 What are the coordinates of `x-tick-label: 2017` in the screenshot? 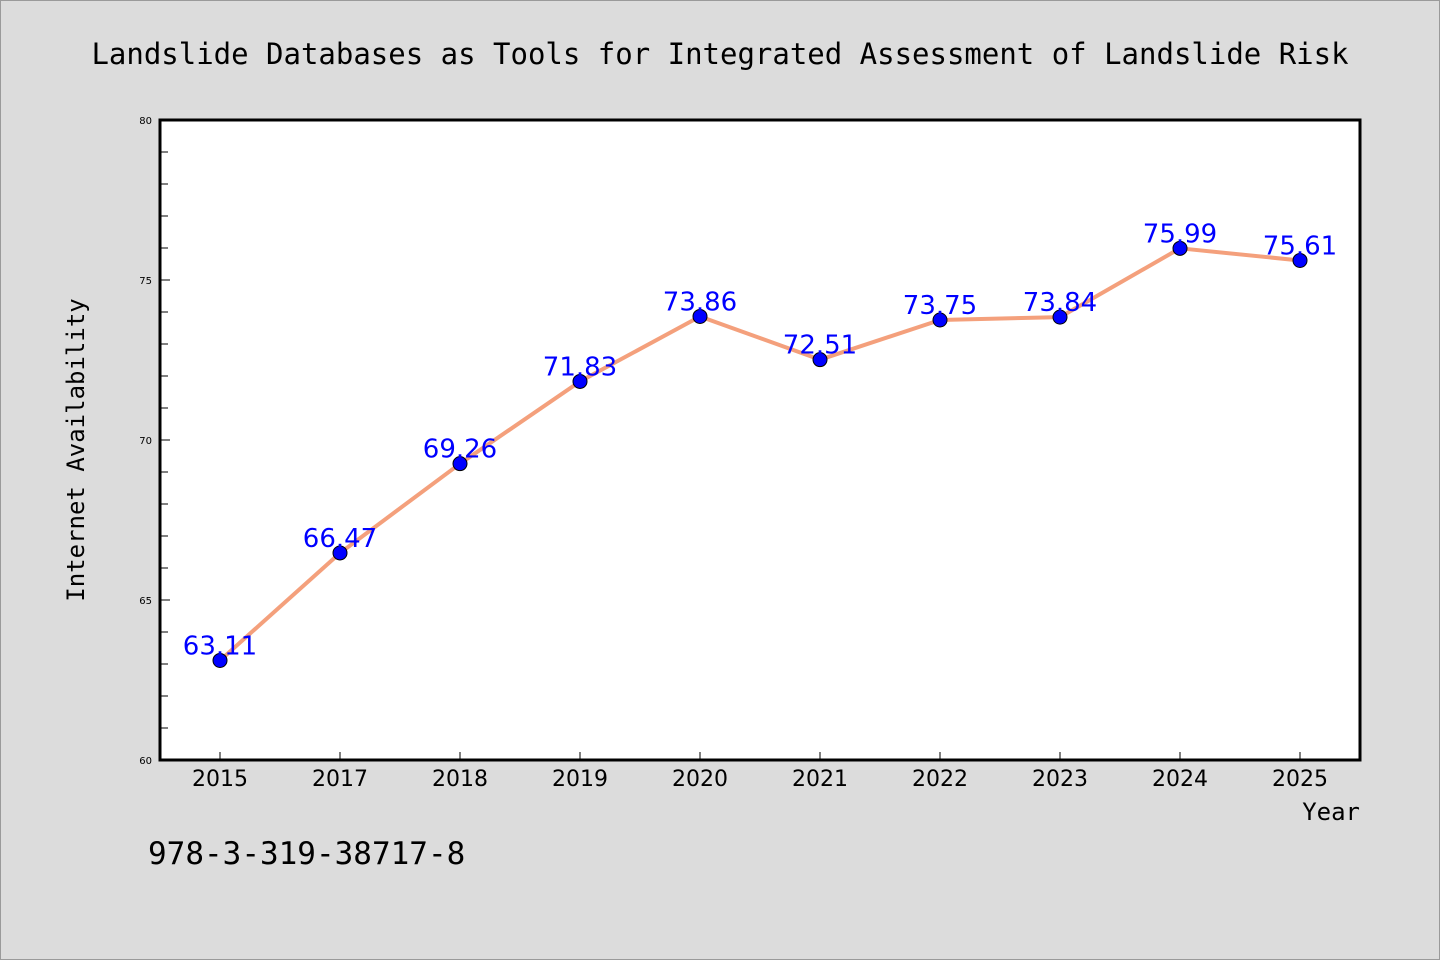 It's located at (340, 779).